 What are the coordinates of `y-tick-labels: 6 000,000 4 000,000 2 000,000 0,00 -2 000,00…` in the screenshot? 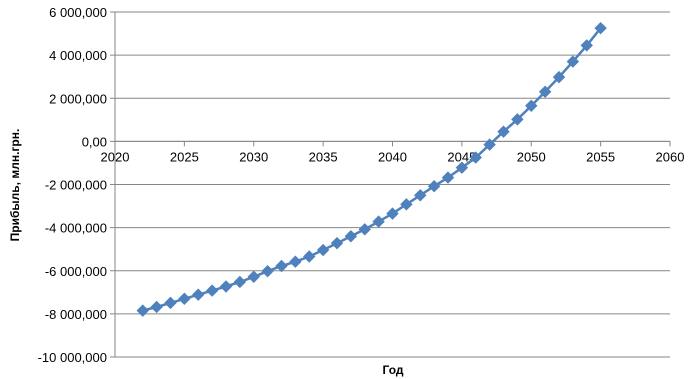 It's located at (72, 185).